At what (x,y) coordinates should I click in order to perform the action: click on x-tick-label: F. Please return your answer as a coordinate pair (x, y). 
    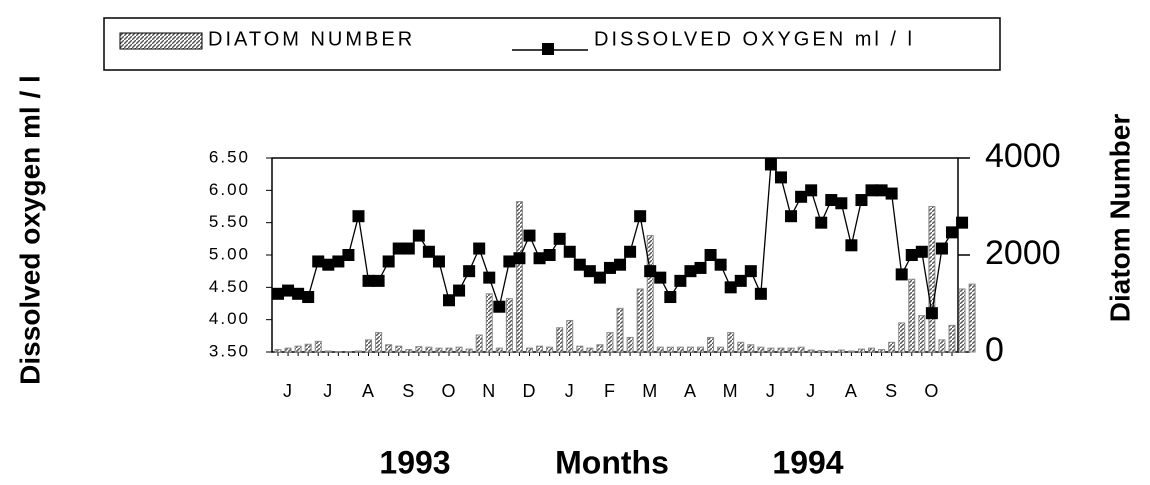
    Looking at the image, I should click on (610, 391).